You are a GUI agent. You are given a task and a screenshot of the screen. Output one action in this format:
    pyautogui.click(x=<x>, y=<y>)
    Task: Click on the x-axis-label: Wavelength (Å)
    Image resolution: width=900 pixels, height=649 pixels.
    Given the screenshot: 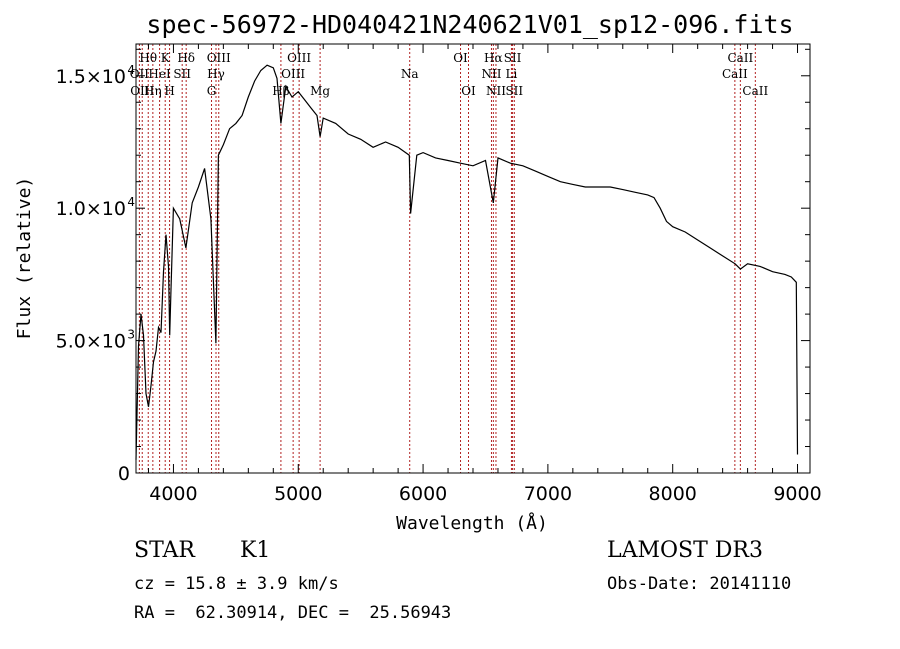 What is the action you would take?
    pyautogui.click(x=472, y=523)
    